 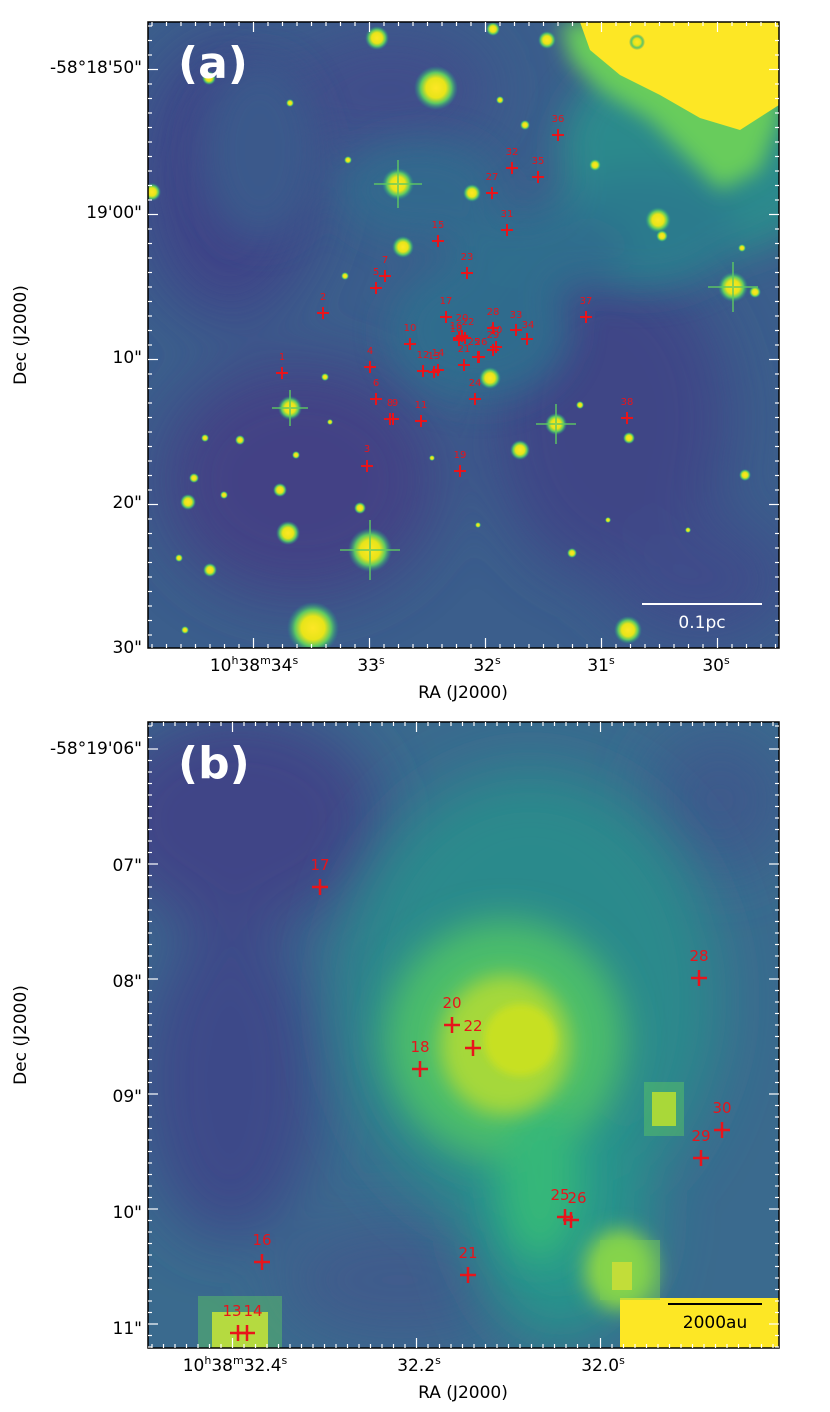 I want to click on panel-b-source-26-marker, so click(x=571, y=1220).